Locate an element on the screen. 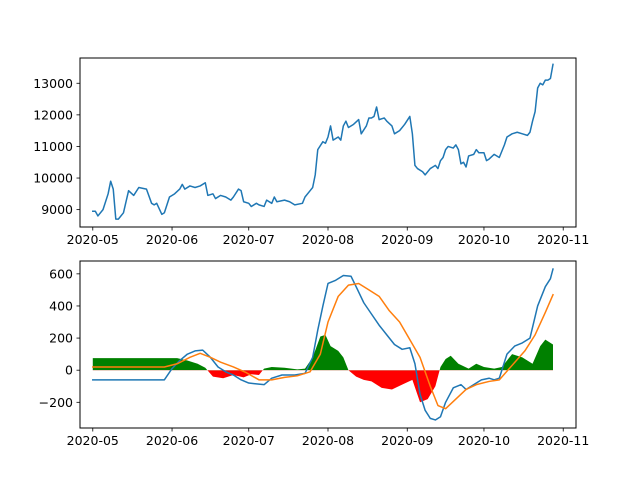 Image resolution: width=640 pixels, height=480 pixels. y-tick-label: 600 is located at coordinates (61, 273).